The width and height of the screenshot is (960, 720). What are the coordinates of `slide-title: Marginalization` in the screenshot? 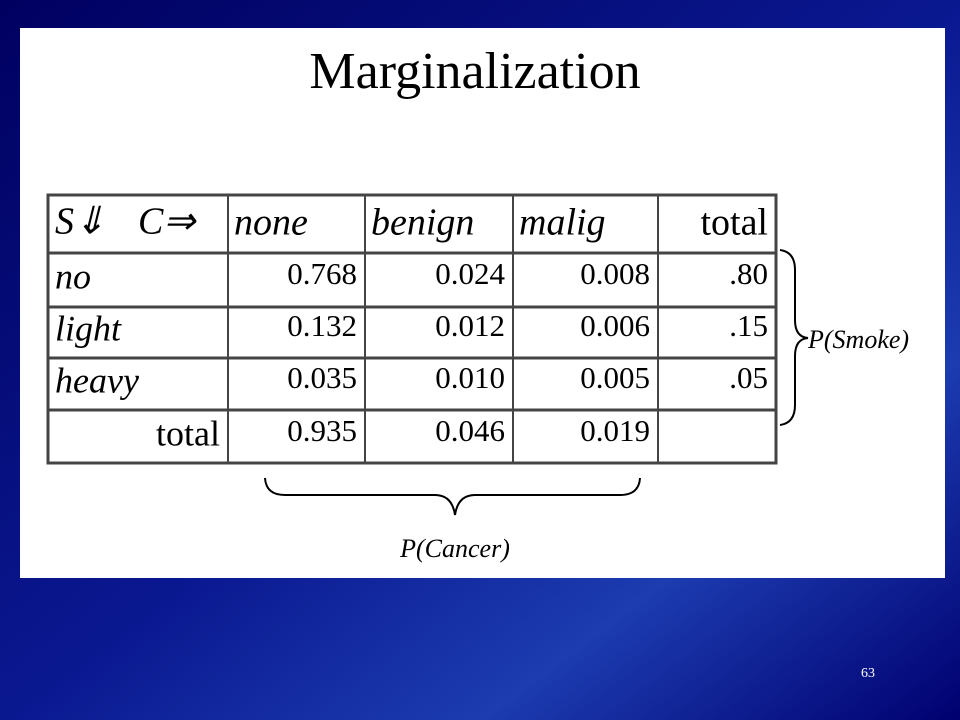 It's located at (474, 71).